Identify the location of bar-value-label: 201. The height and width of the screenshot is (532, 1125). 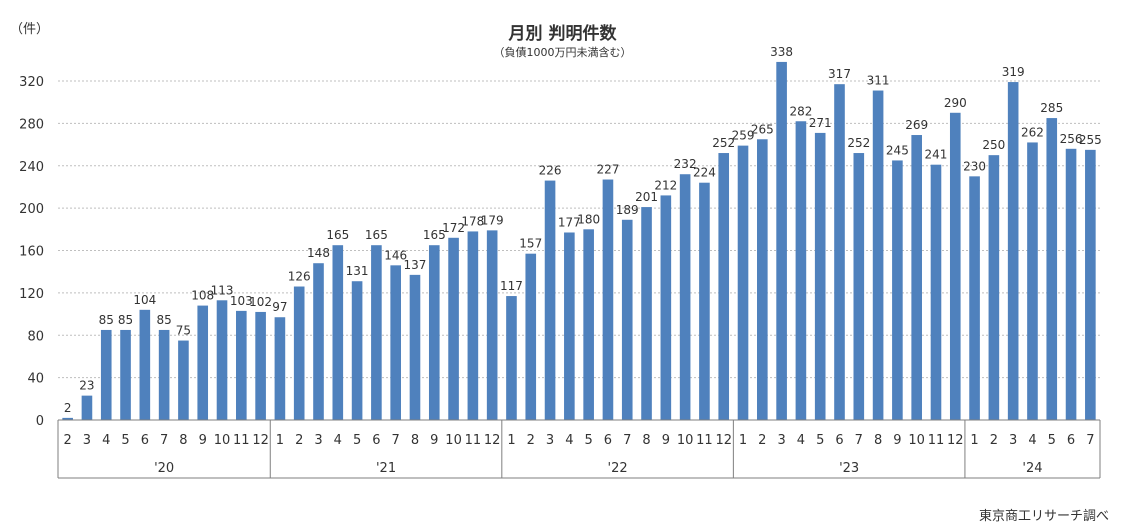
(646, 197).